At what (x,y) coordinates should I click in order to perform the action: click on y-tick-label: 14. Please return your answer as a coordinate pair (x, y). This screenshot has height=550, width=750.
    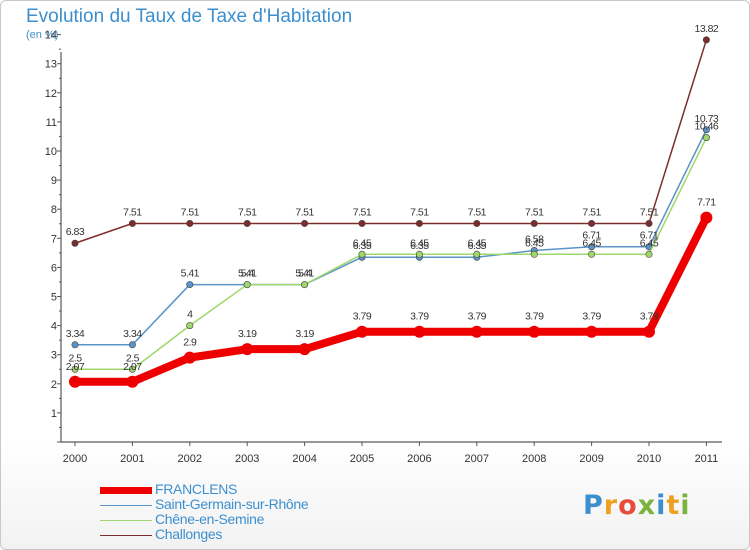
    Looking at the image, I should click on (51, 36).